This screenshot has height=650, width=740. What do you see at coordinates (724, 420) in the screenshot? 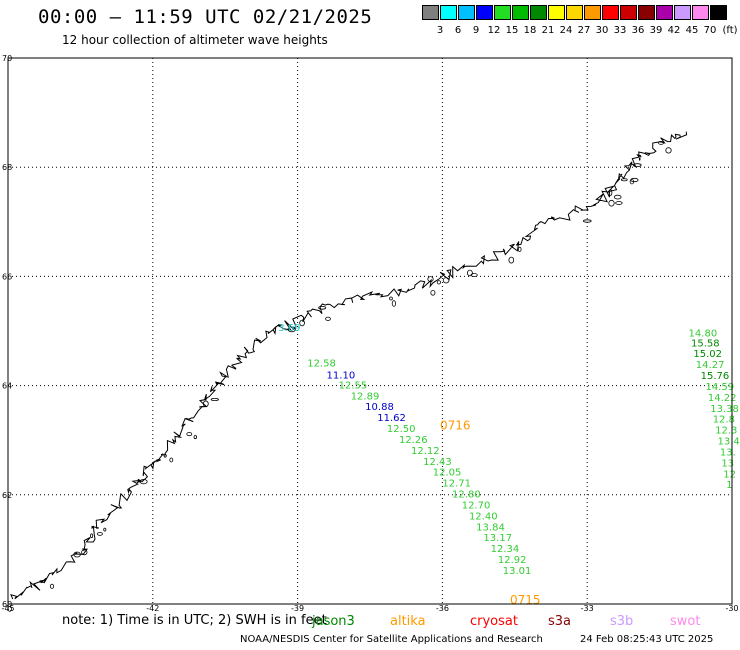
I see `wave-height-label: 12.8` at bounding box center [724, 420].